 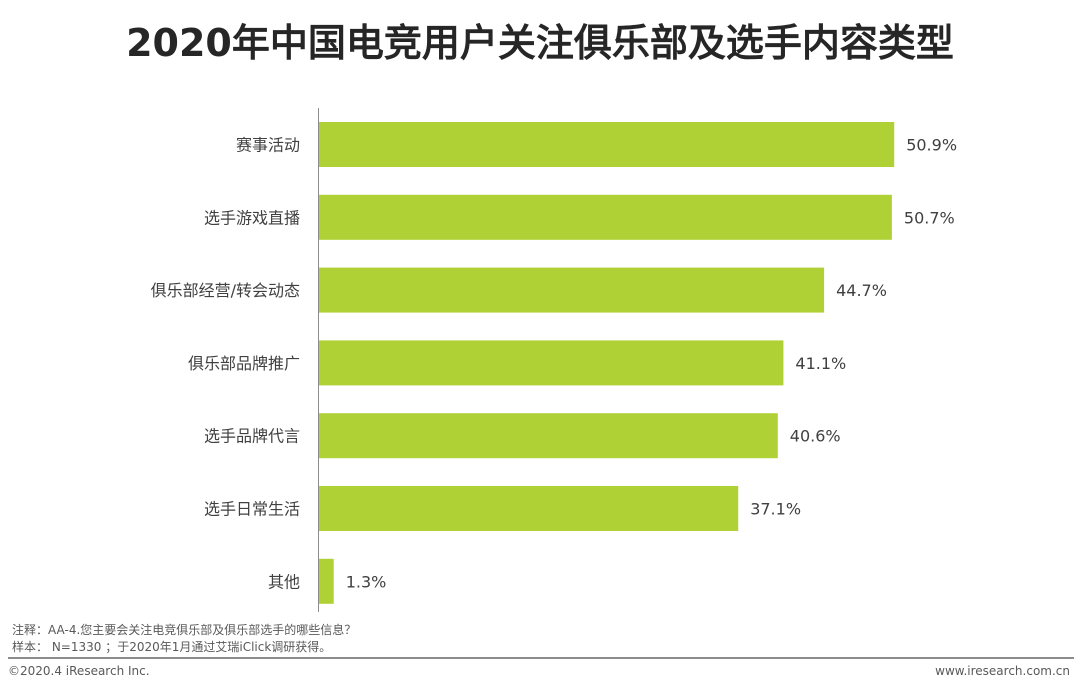 I want to click on value-label: 41.1%, so click(x=820, y=363).